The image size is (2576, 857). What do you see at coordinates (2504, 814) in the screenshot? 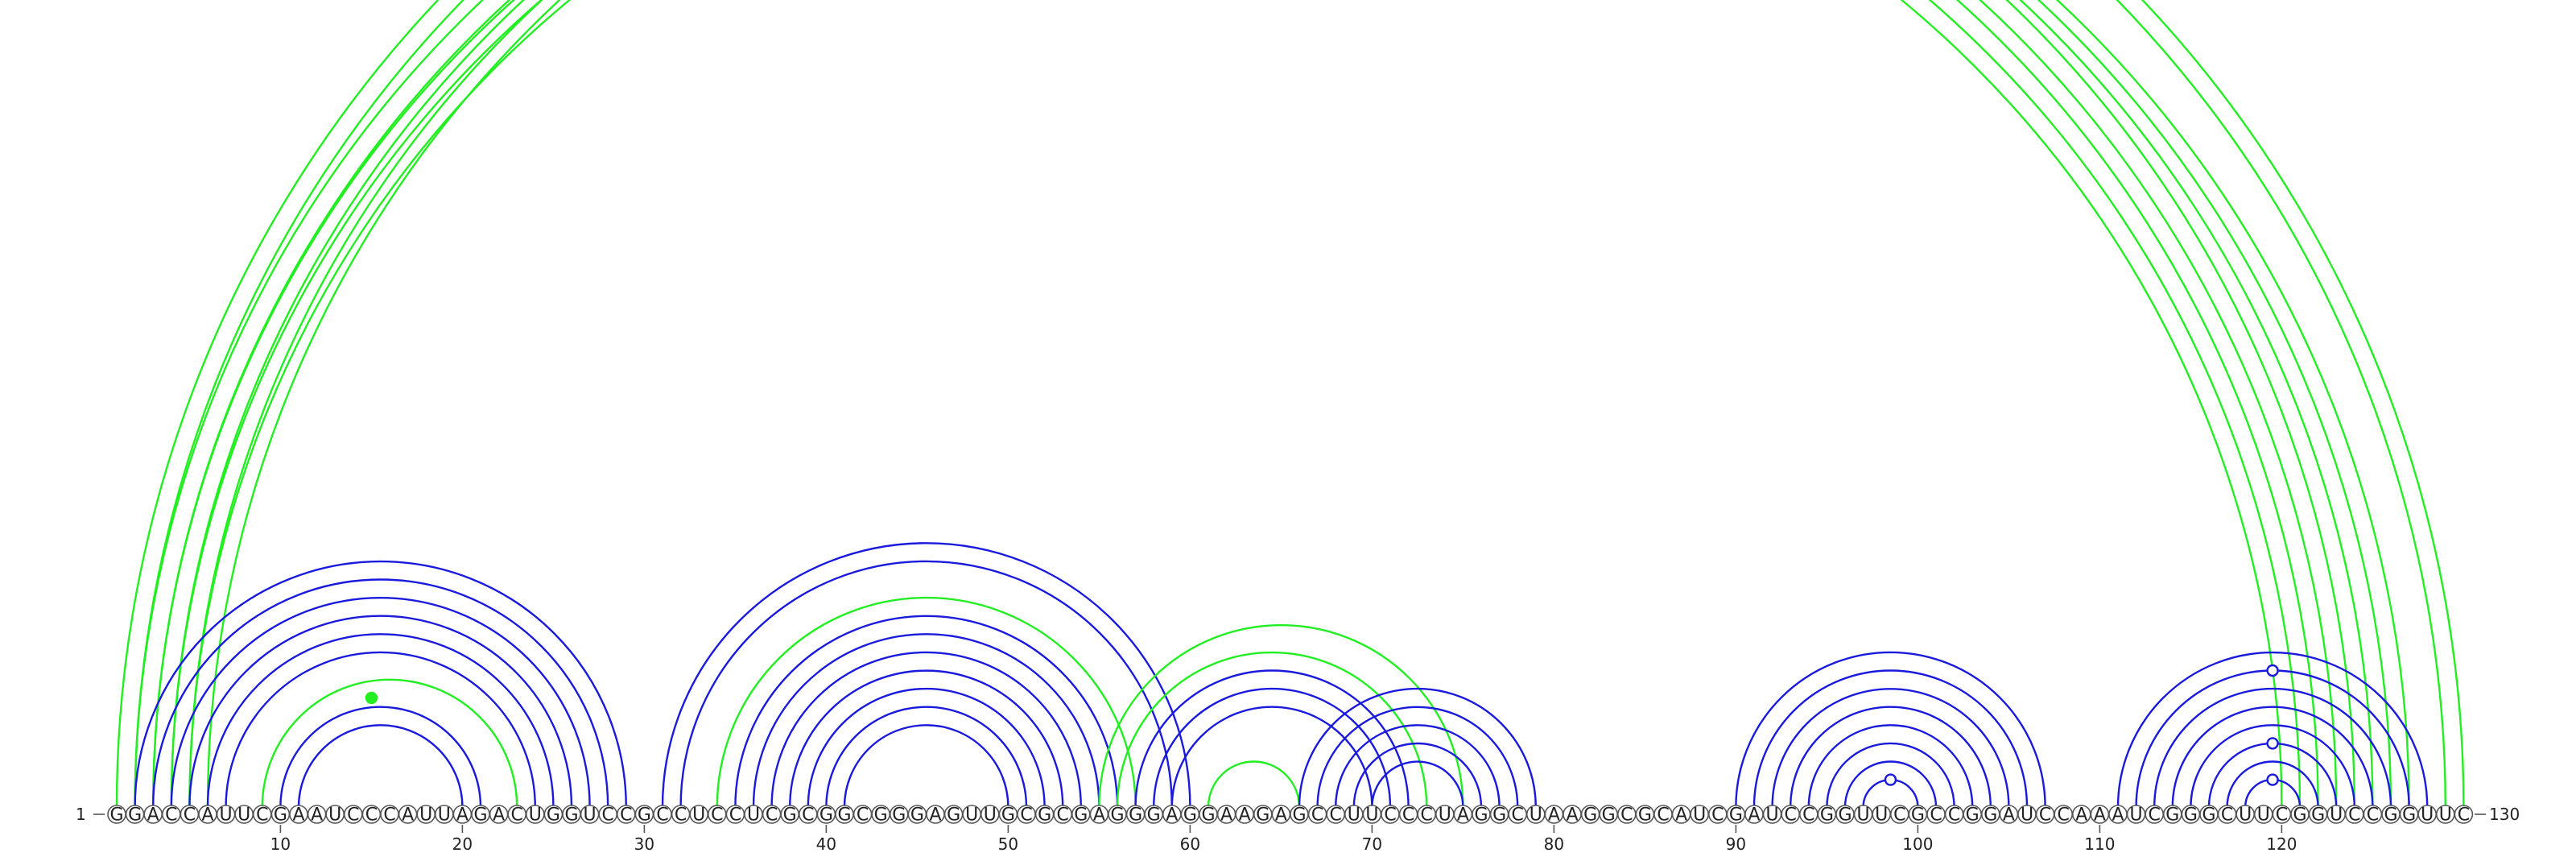
I see `end-label: 130` at bounding box center [2504, 814].